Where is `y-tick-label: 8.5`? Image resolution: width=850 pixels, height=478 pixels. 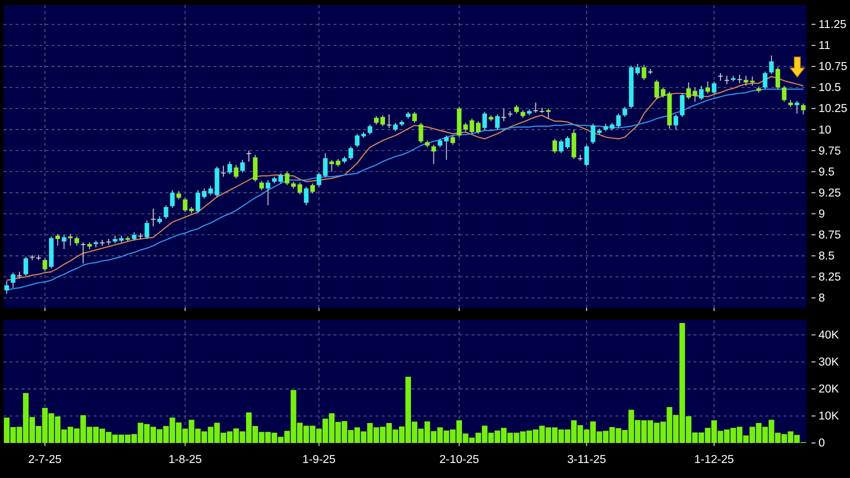
y-tick-label: 8.5 is located at coordinates (826, 256).